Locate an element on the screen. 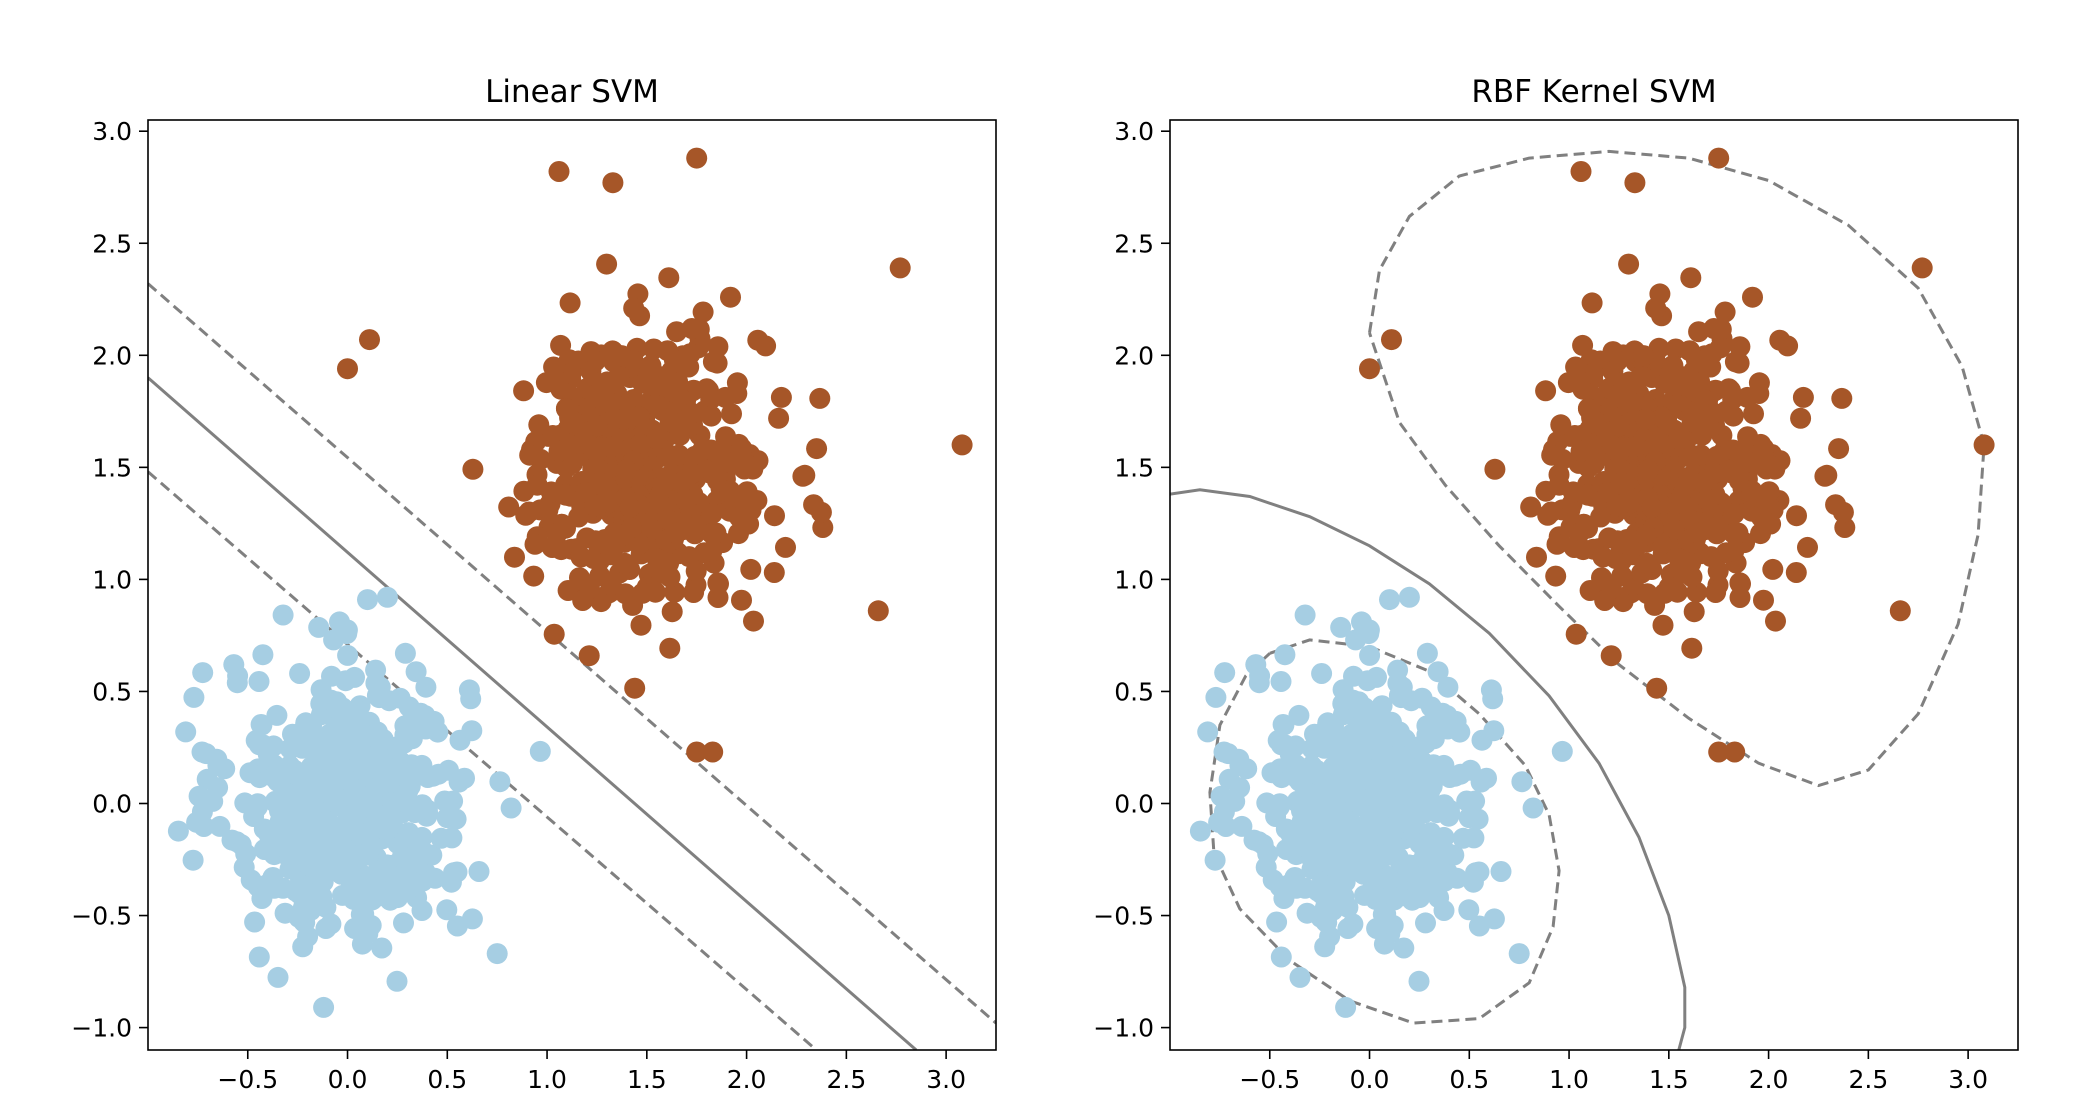 This screenshot has height=1120, width=2076. linear-svm-title: Linear SVM is located at coordinates (572, 92).